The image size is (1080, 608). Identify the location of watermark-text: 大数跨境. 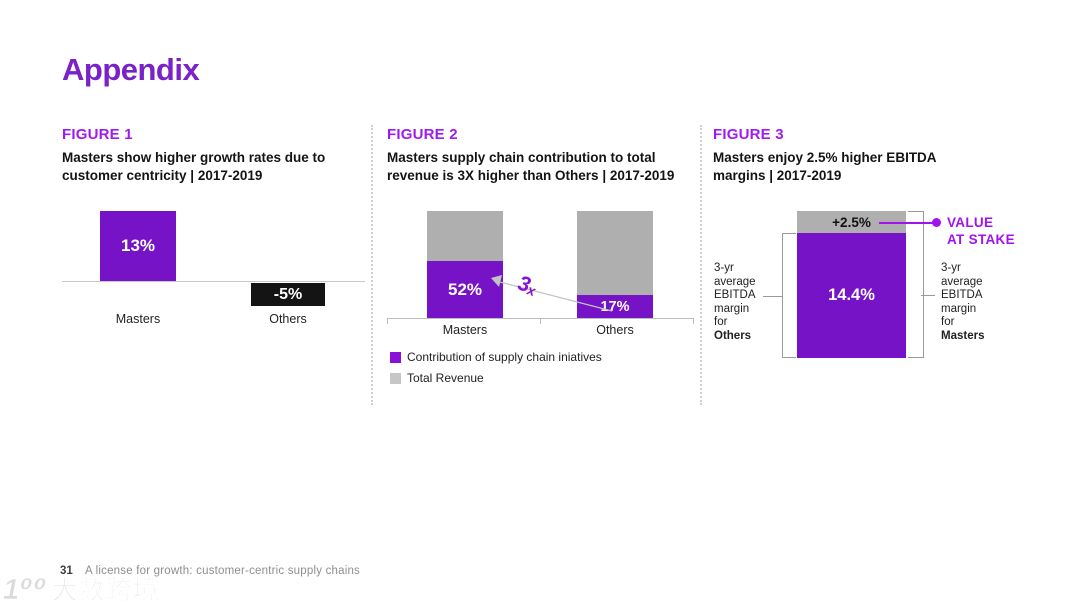
(105, 590).